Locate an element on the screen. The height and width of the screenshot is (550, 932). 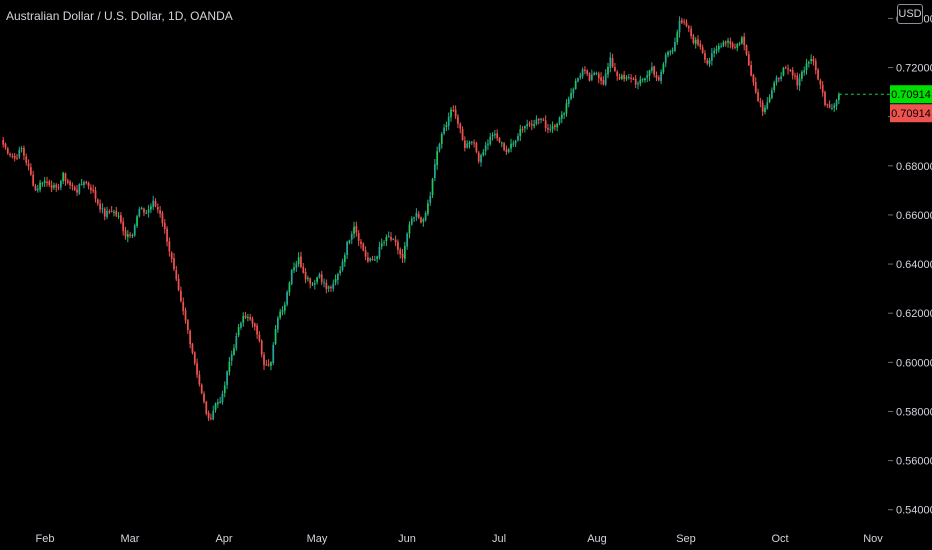
x-tick-label: Jul is located at coordinates (499, 539).